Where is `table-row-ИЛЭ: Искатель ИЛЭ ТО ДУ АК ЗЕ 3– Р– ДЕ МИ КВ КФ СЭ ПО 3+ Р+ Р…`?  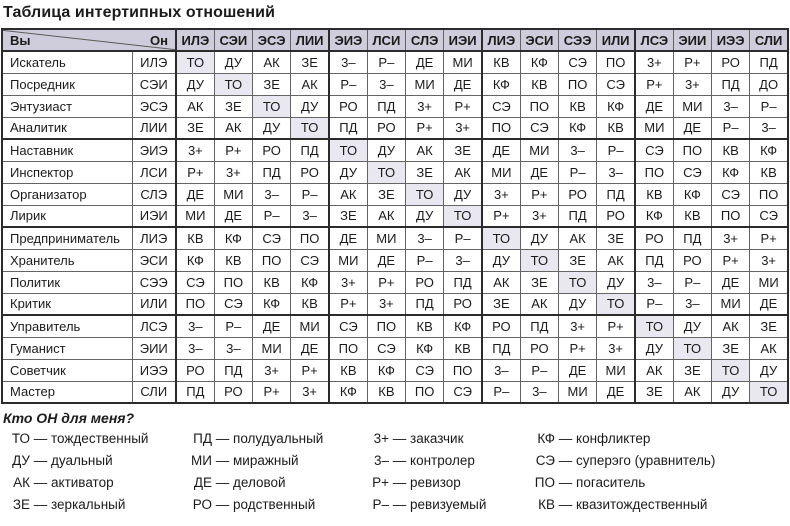 table-row-ИЛЭ: Искатель ИЛЭ ТО ДУ АК ЗЕ 3– Р– ДЕ МИ КВ КФ СЭ ПО 3+ Р+ Р… is located at coordinates (395, 62).